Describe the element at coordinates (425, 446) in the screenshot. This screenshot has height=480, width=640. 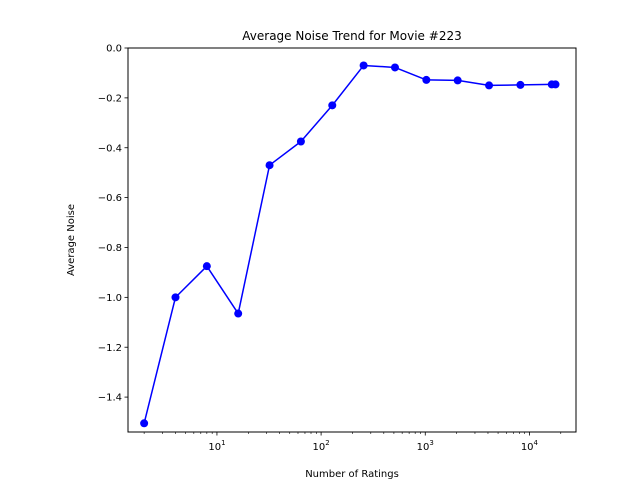
I see `x-tick-label: 10³` at that location.